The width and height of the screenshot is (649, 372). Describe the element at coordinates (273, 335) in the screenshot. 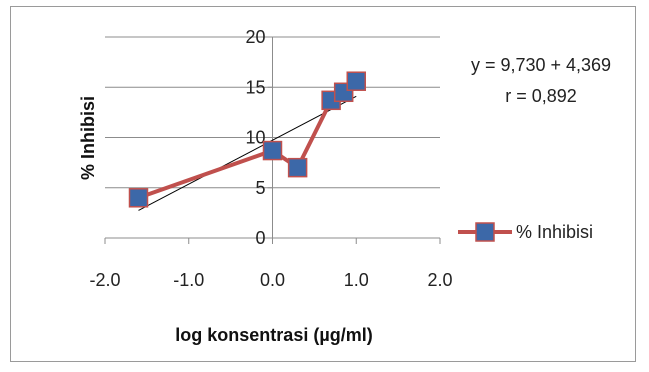

I see `x-axis-title: log konsentrasi (µg/ml)` at that location.